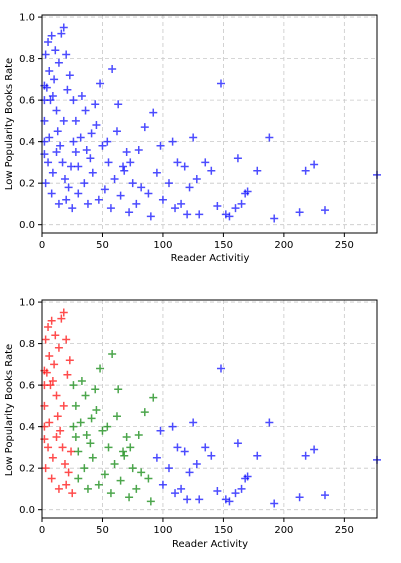 Image resolution: width=401 pixels, height=563 pixels. I want to click on y-tick-label: 0.0, so click(27, 510).